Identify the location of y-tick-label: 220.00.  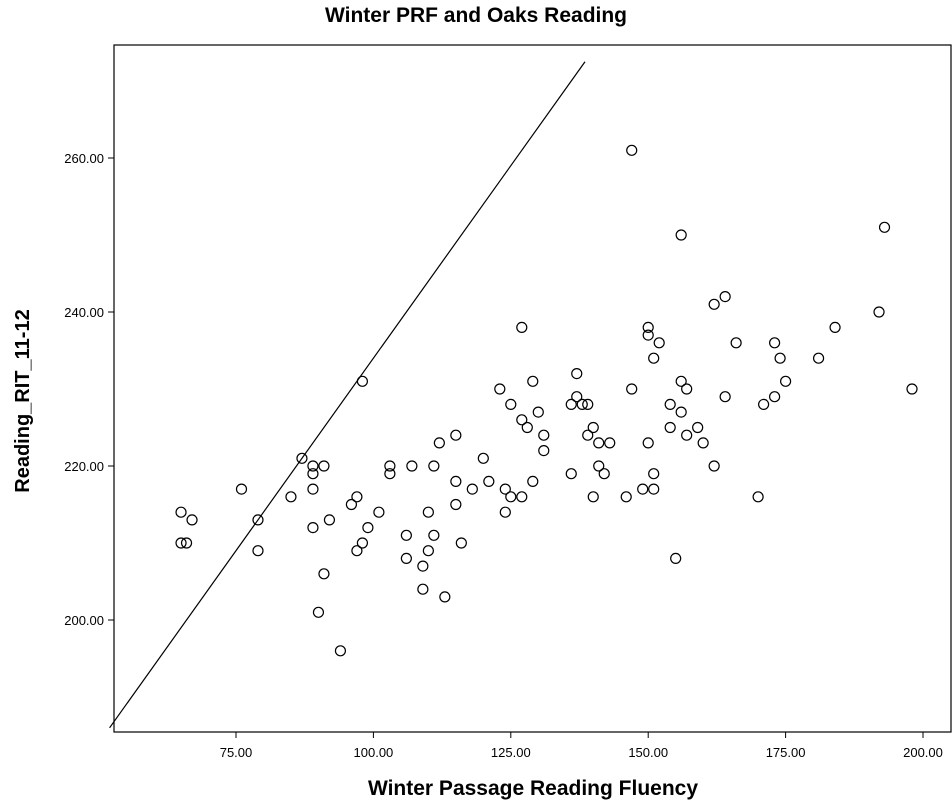
(84, 466).